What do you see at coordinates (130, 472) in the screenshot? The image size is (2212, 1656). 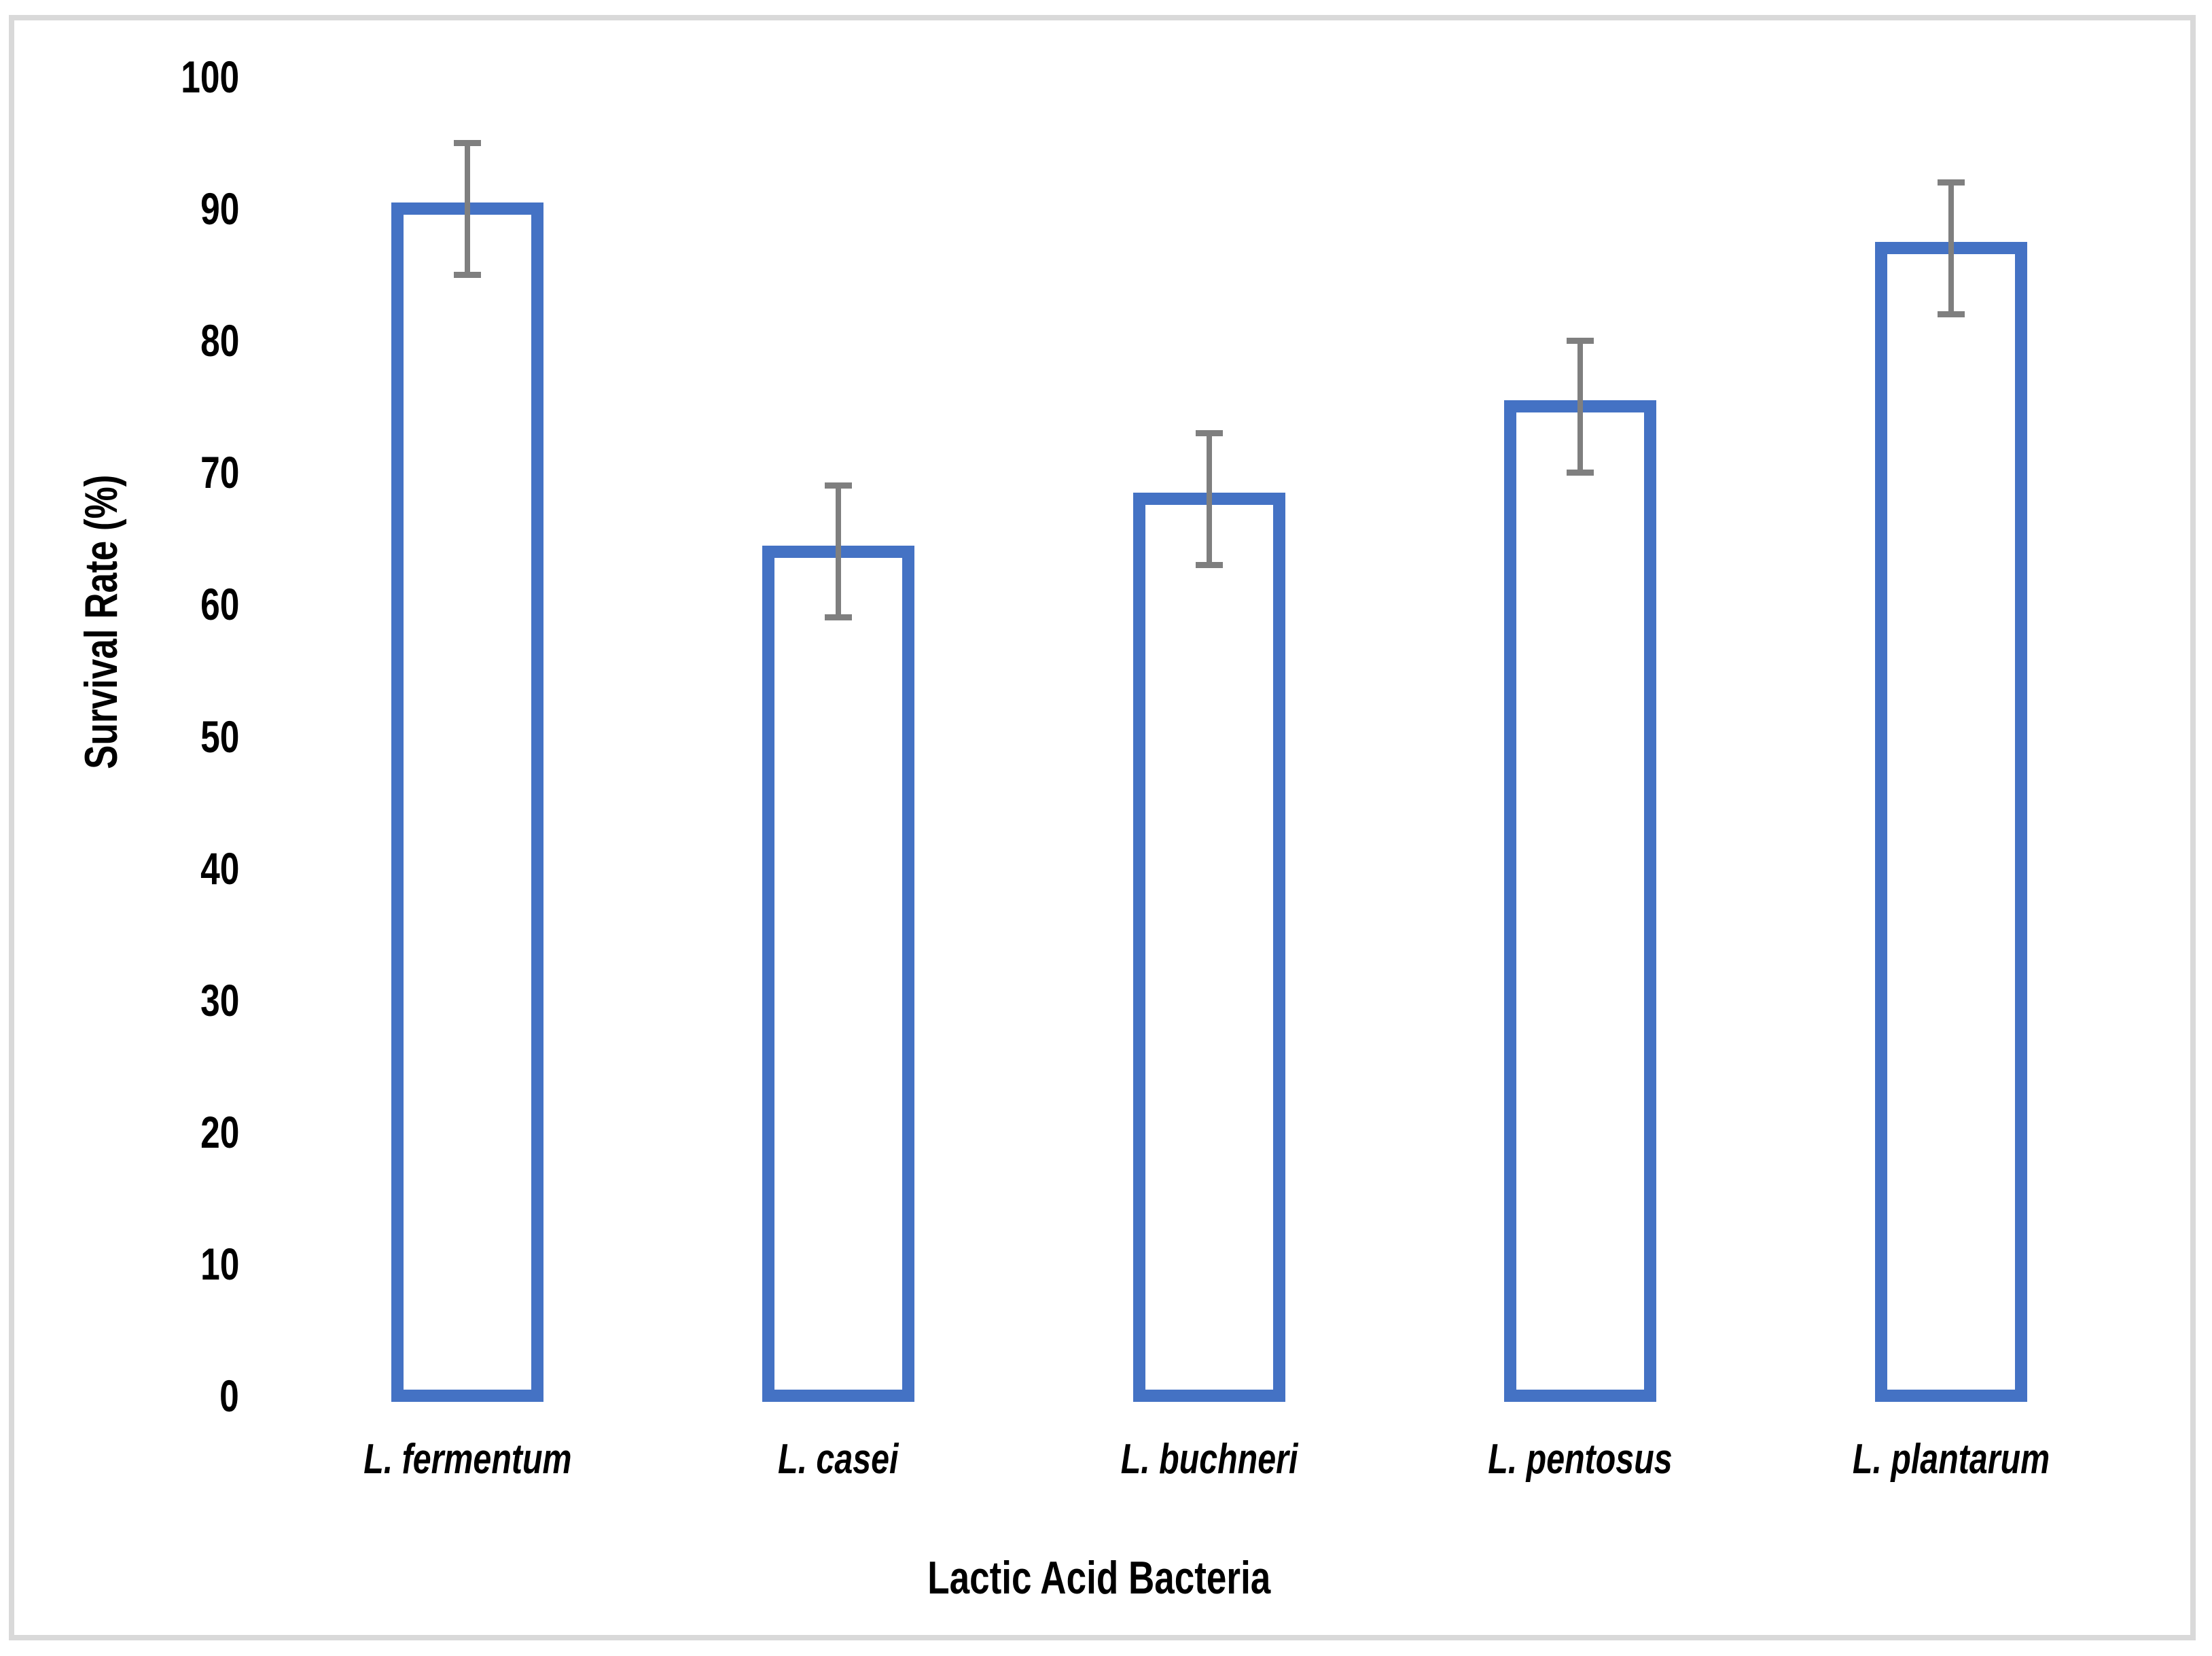 I see `y-tick-label: 70` at bounding box center [130, 472].